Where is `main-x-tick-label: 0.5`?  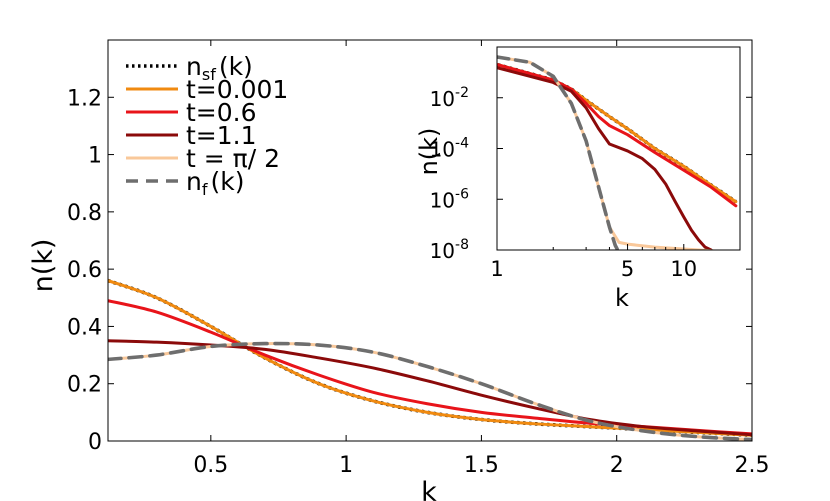
main-x-tick-label: 0.5 is located at coordinates (210, 465).